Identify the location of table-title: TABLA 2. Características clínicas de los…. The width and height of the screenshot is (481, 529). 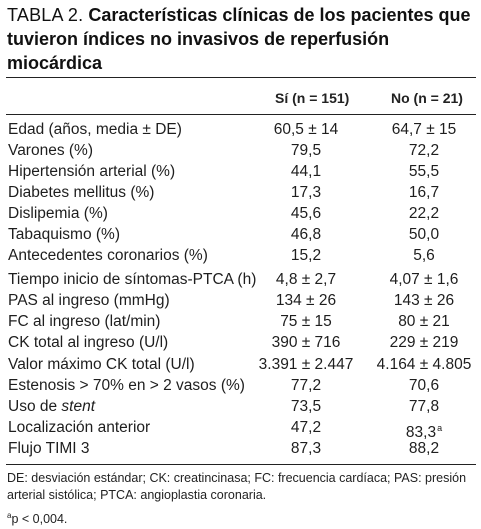
(242, 39).